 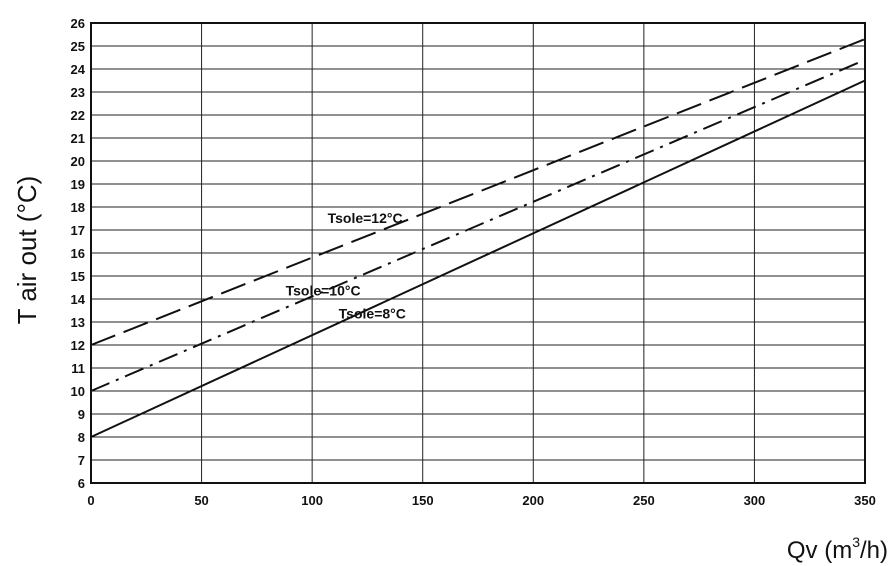 What do you see at coordinates (81, 414) in the screenshot?
I see `y-tick-label: 9` at bounding box center [81, 414].